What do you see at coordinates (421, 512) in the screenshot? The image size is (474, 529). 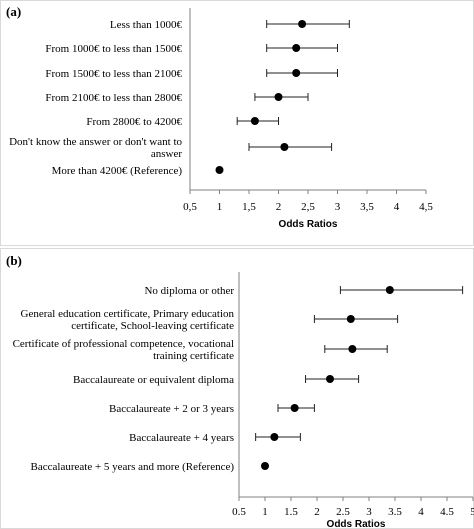 I see `panel-b-x-tick-label: 4` at bounding box center [421, 512].